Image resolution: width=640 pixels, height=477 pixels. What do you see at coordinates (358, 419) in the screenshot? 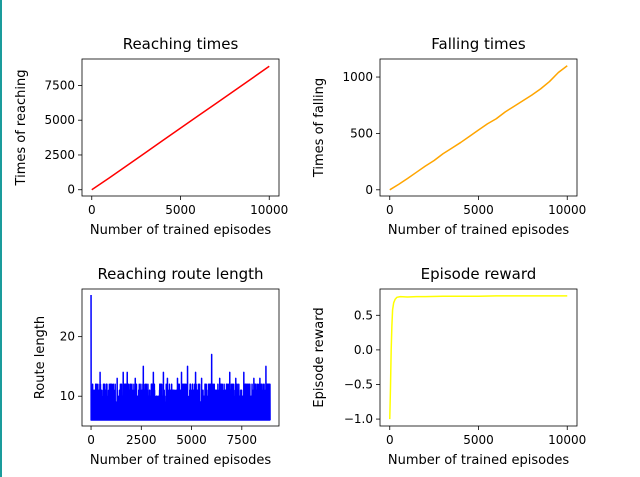
I see `chart-4-y-tick-label: −1.0` at bounding box center [358, 419].